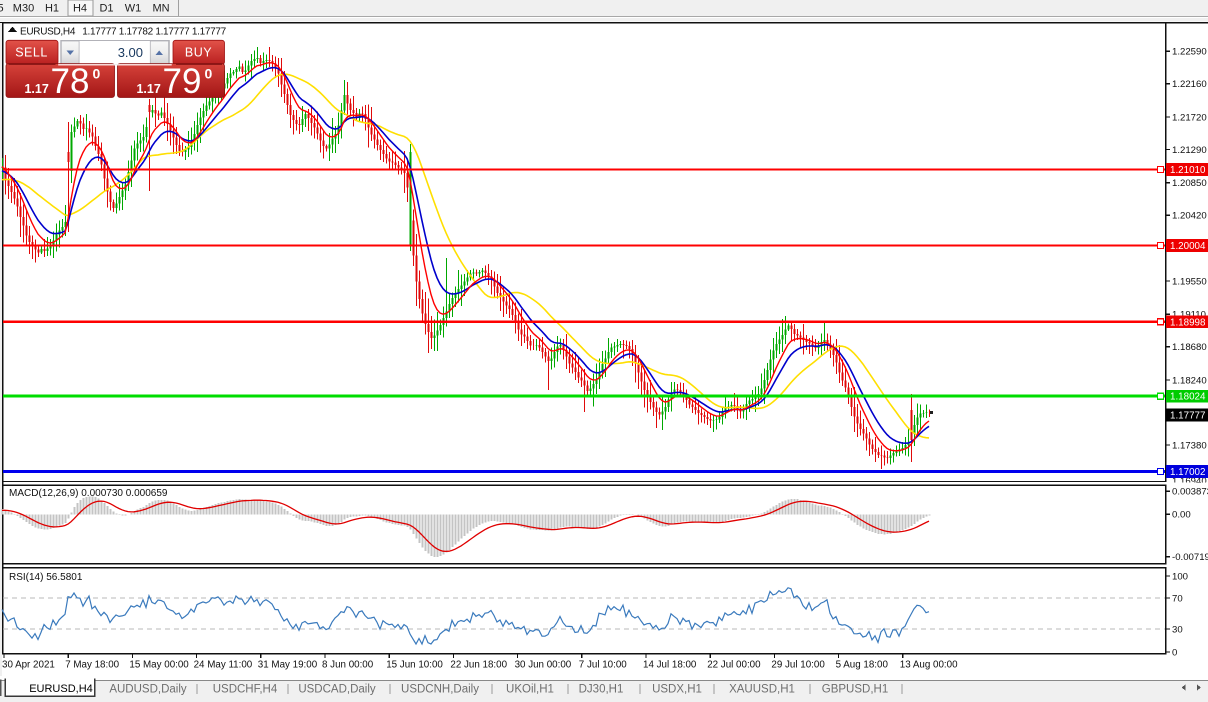  Describe the element at coordinates (929, 665) in the screenshot. I see `svg-text: 13 Aug 00:00` at that location.